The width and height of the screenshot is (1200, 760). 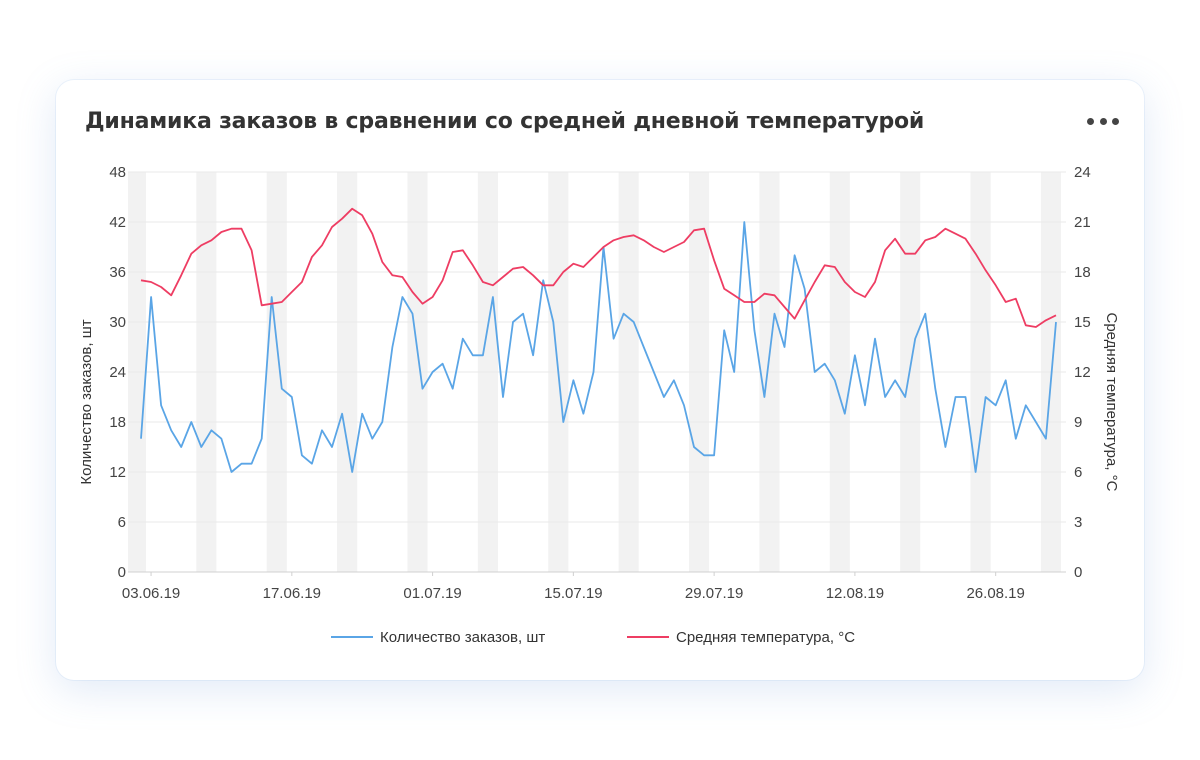 What do you see at coordinates (151, 593) in the screenshot?
I see `x-tick-label: 03.06.19` at bounding box center [151, 593].